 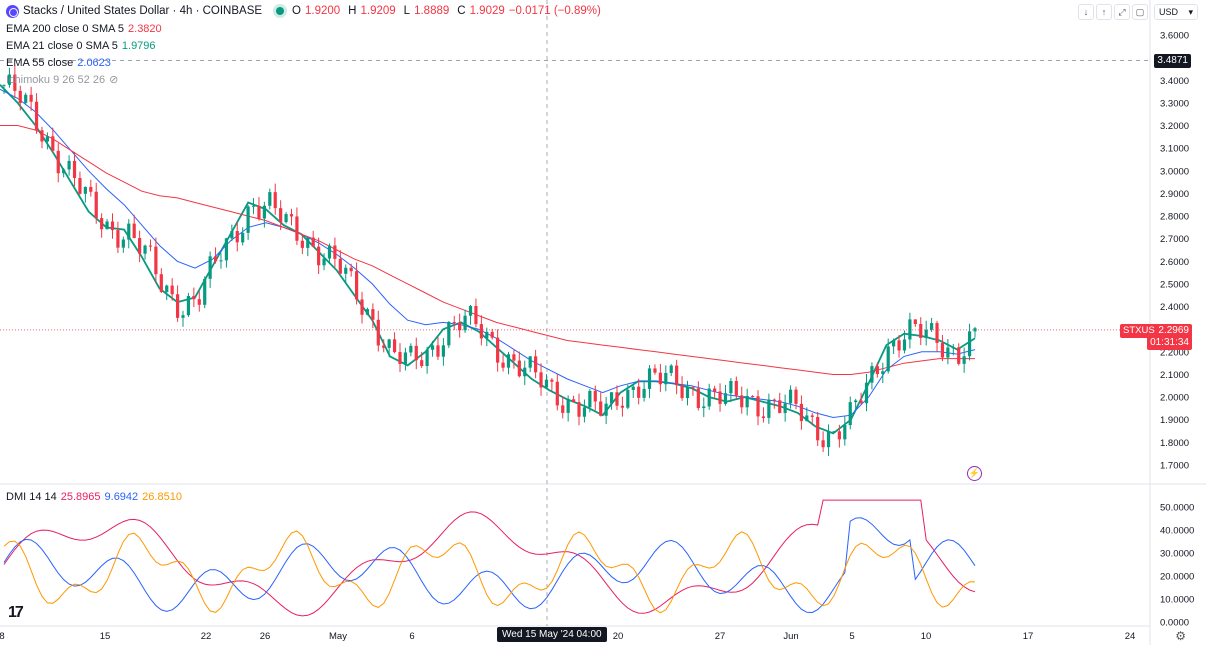 What do you see at coordinates (80, 497) in the screenshot?
I see `dmi-adx-value: 25.8965` at bounding box center [80, 497].